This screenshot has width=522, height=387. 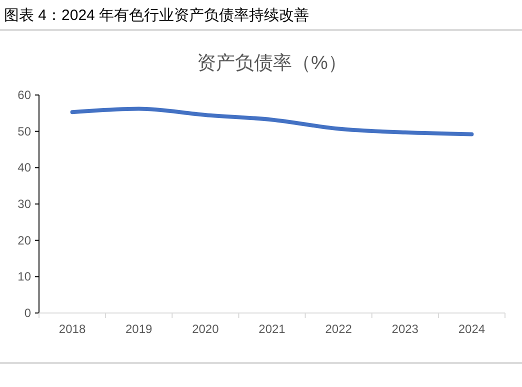 What do you see at coordinates (25, 277) in the screenshot?
I see `y-tick-label: 10` at bounding box center [25, 277].